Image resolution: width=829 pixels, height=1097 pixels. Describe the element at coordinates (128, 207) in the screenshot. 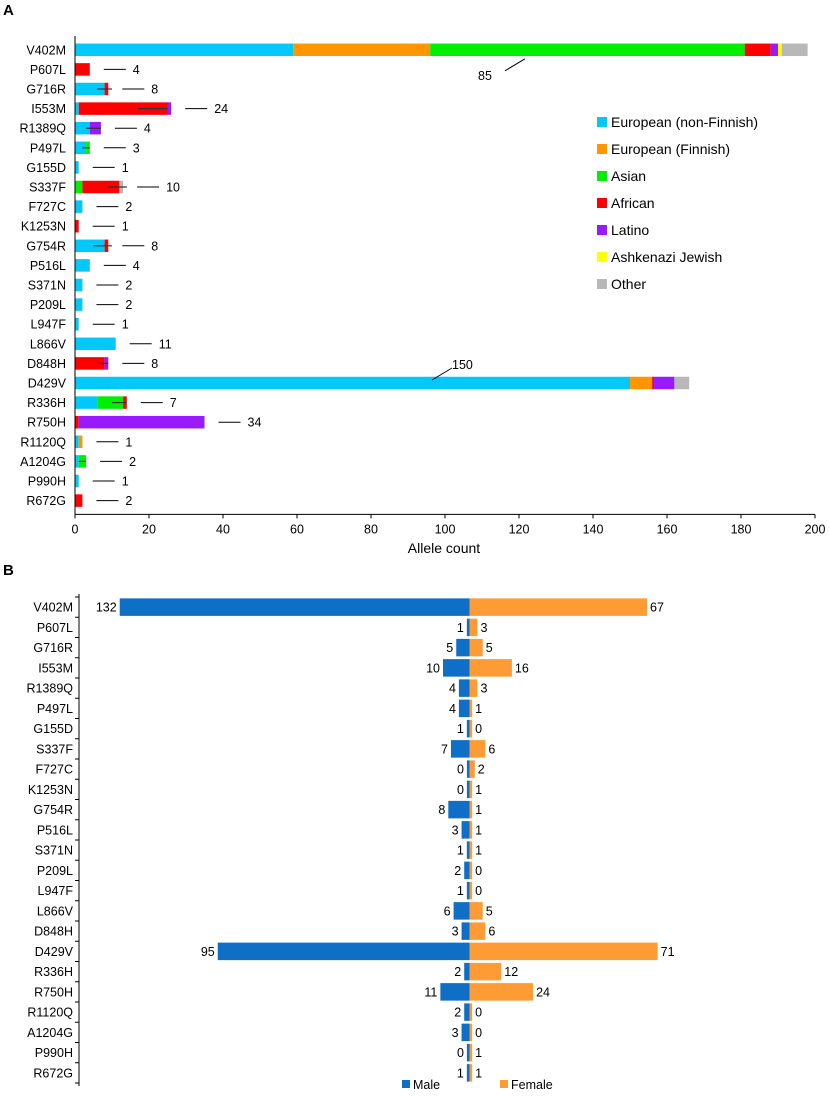

I see `panel-a-count-label-f727c: 2` at that location.